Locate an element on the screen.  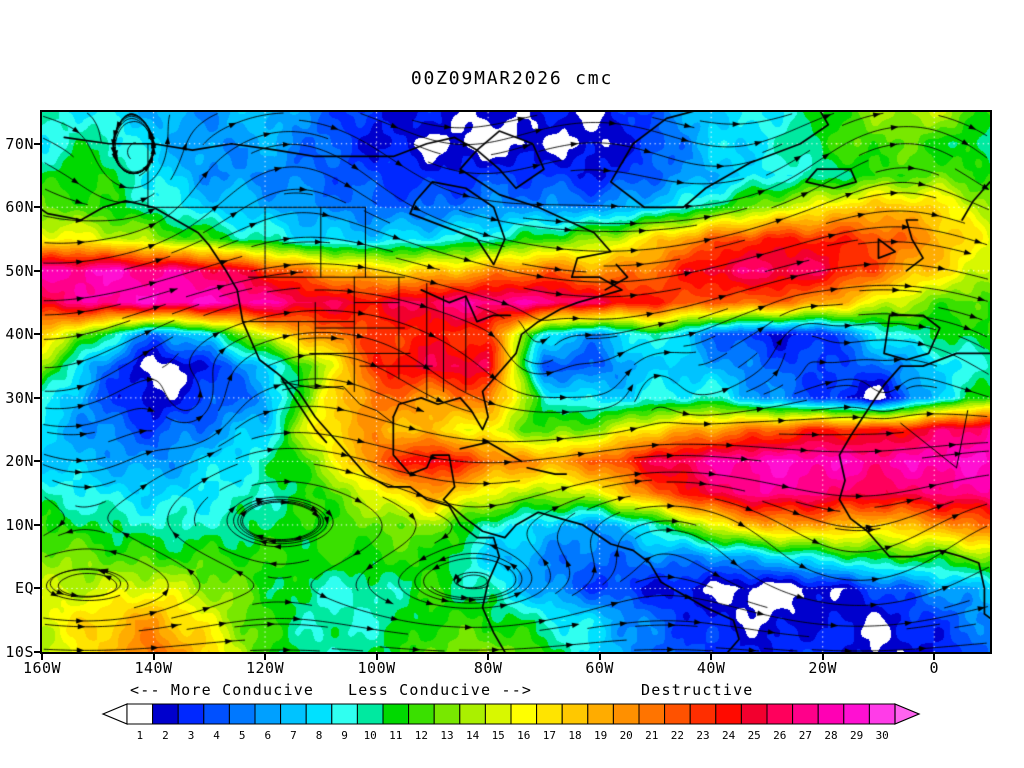
y-tick-label: 60N is located at coordinates (19, 207).